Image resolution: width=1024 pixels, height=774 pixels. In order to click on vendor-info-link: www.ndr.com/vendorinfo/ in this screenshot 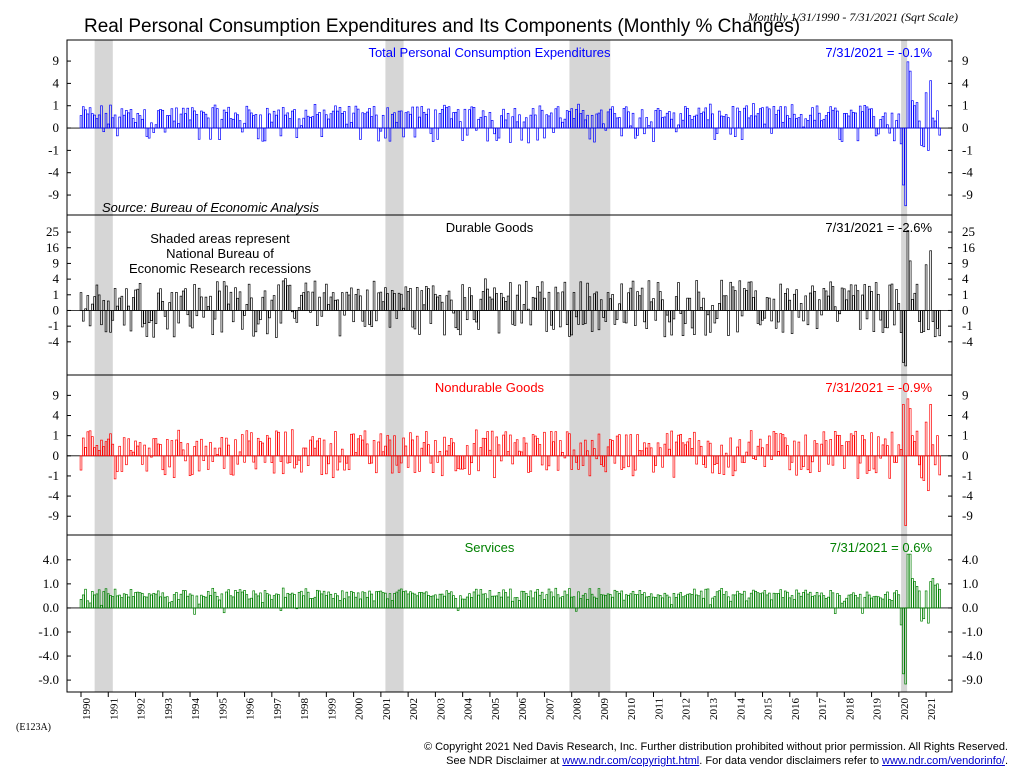, I will do `click(943, 761)`.